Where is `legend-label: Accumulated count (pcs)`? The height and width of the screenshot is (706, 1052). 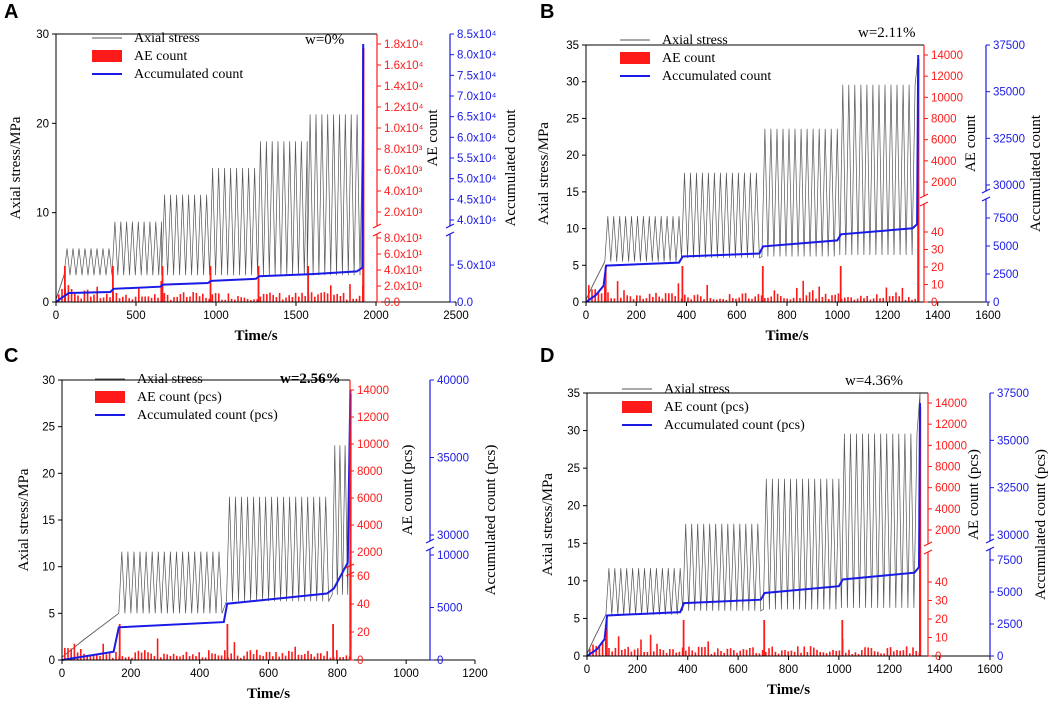 legend-label: Accumulated count (pcs) is located at coordinates (734, 425).